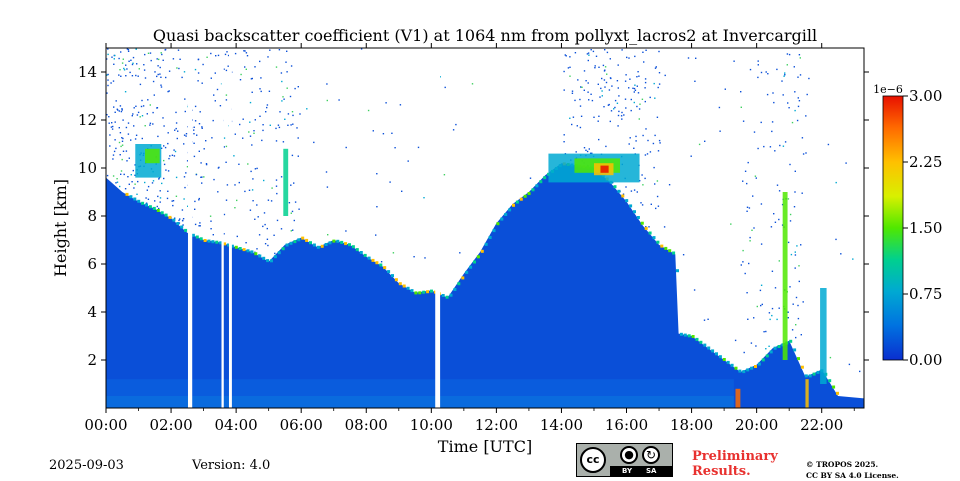  What do you see at coordinates (593, 459) in the screenshot?
I see `cc-text: cc` at bounding box center [593, 459].